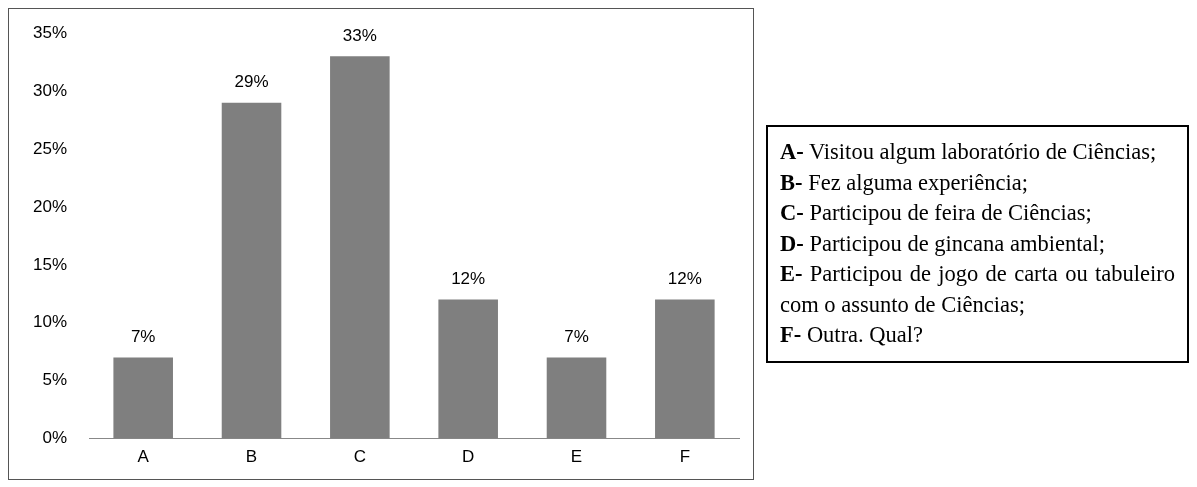  What do you see at coordinates (576, 457) in the screenshot?
I see `x-tick-label: E` at bounding box center [576, 457].